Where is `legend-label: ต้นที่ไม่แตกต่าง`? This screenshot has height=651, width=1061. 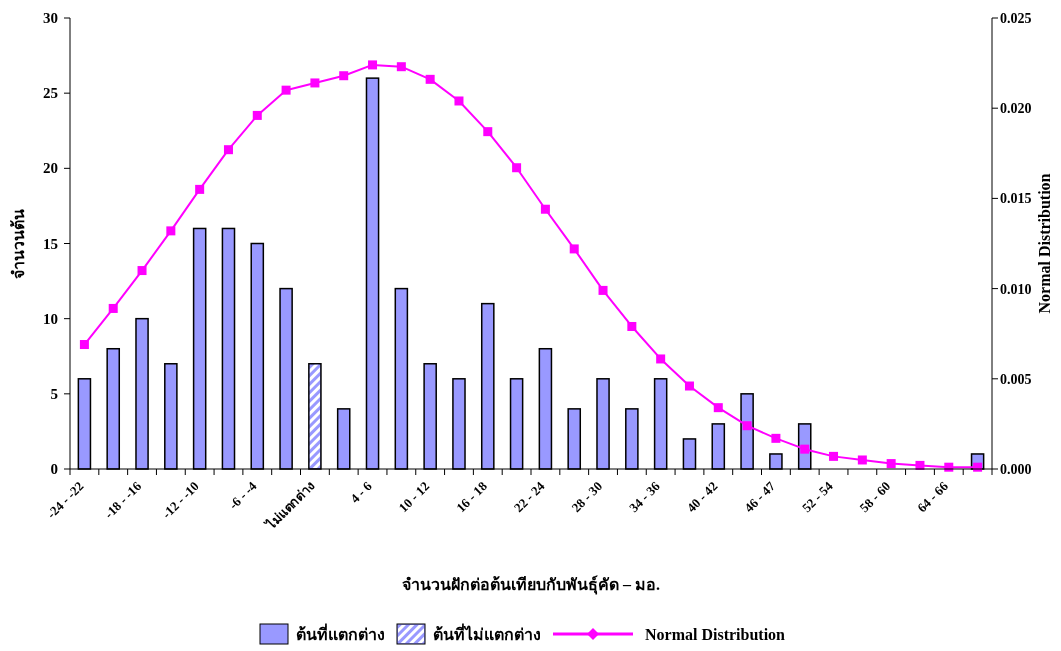
legend-label: ต้นที่ไม่แตกต่าง is located at coordinates (487, 633).